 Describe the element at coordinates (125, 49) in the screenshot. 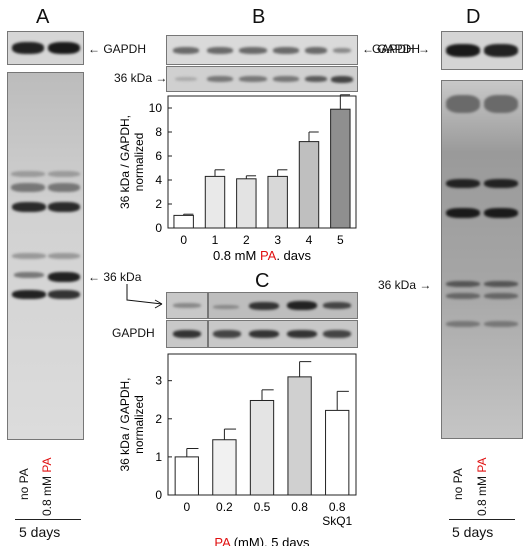

I see `label-a-gapdh-text: GAPDH` at that location.